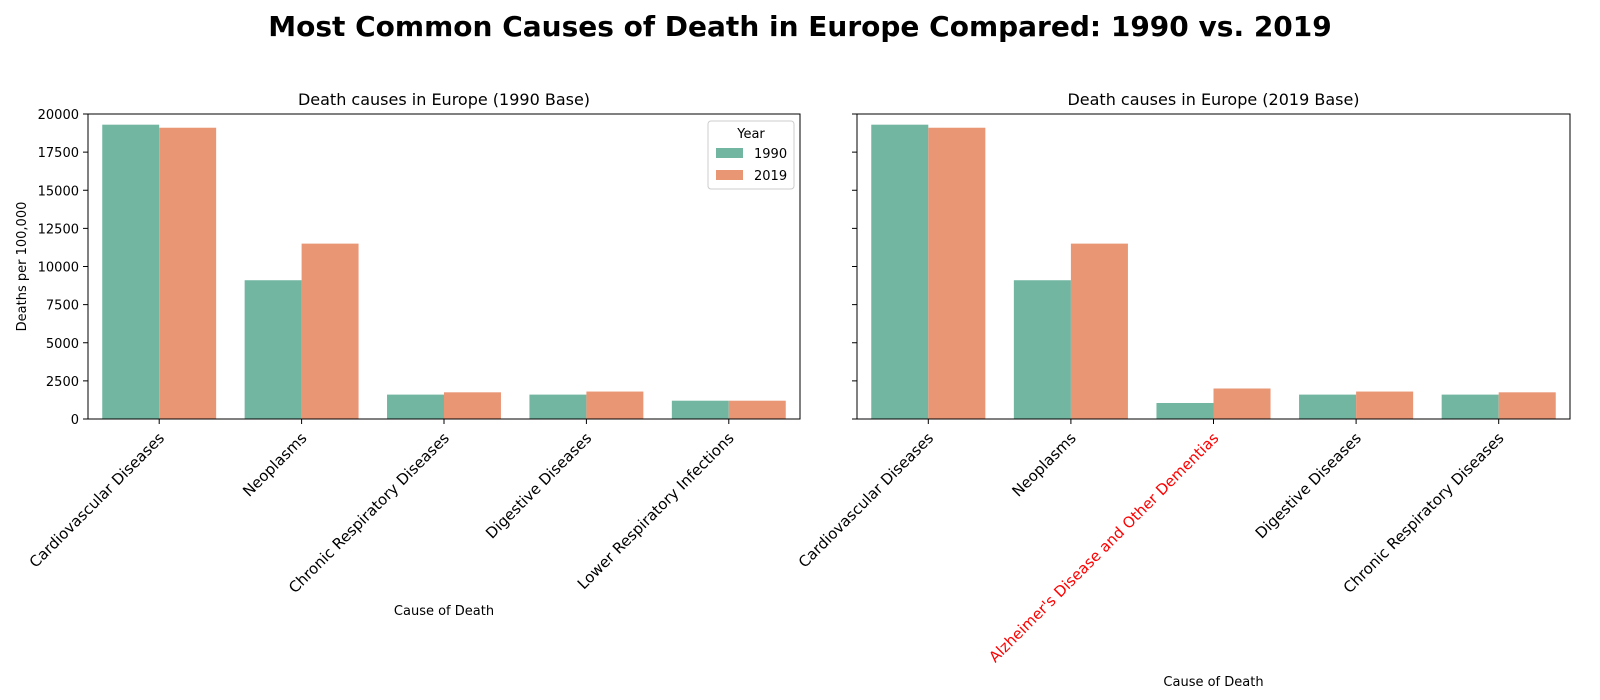 This screenshot has height=700, width=1600. I want to click on legend-swatch-2019, so click(729, 175).